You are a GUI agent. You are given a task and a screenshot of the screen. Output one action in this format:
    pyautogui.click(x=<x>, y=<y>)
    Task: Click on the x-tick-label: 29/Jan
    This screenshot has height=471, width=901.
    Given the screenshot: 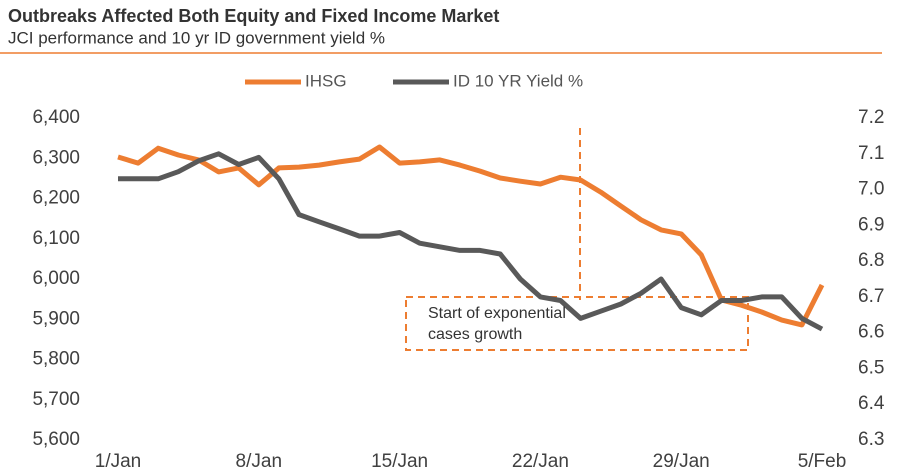 What is the action you would take?
    pyautogui.click(x=681, y=461)
    